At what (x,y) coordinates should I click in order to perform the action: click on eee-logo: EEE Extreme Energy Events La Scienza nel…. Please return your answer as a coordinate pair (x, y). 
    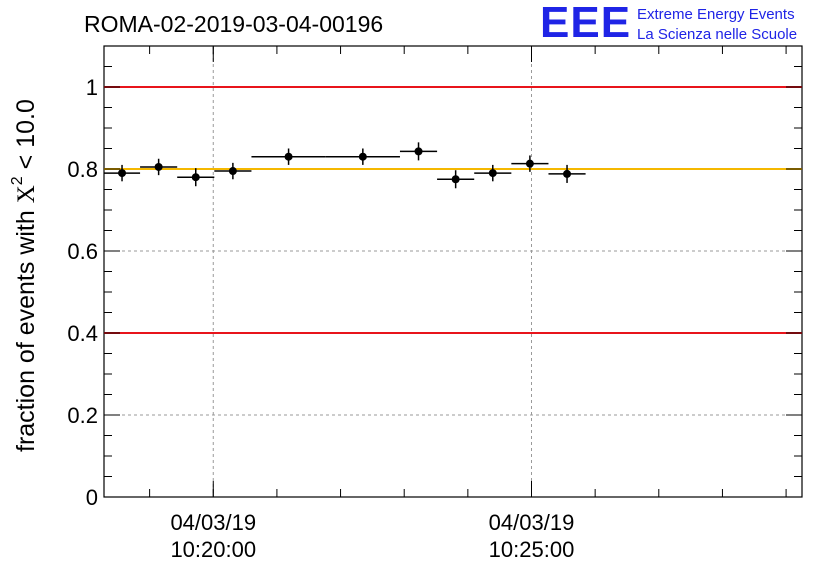
    Looking at the image, I should click on (685, 24).